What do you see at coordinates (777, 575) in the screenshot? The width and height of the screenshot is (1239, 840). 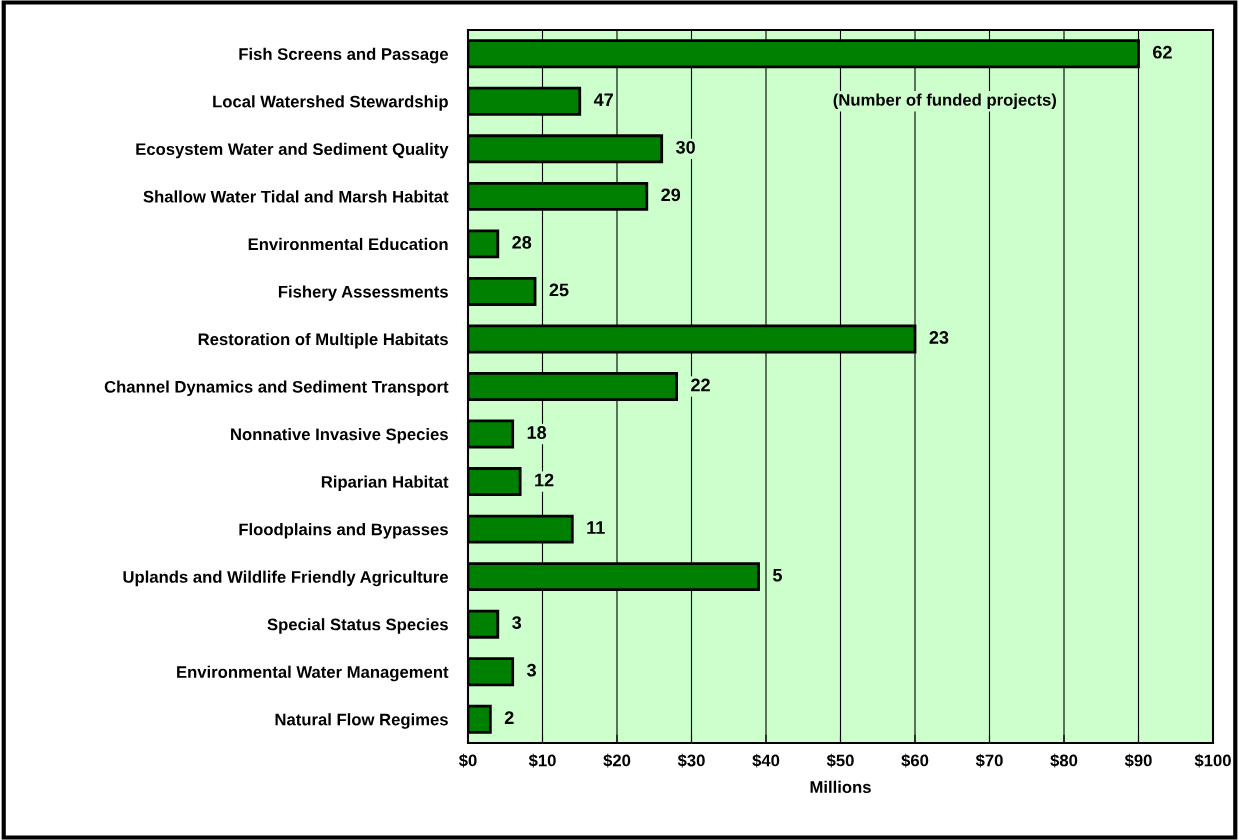 I see `annotation: 5` at bounding box center [777, 575].